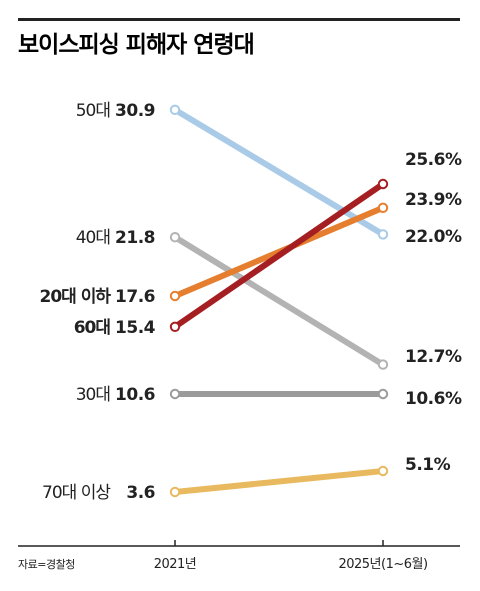 Image resolution: width=480 pixels, height=591 pixels. What do you see at coordinates (135, 297) in the screenshot?
I see `start-value-label: 17.6` at bounding box center [135, 297].